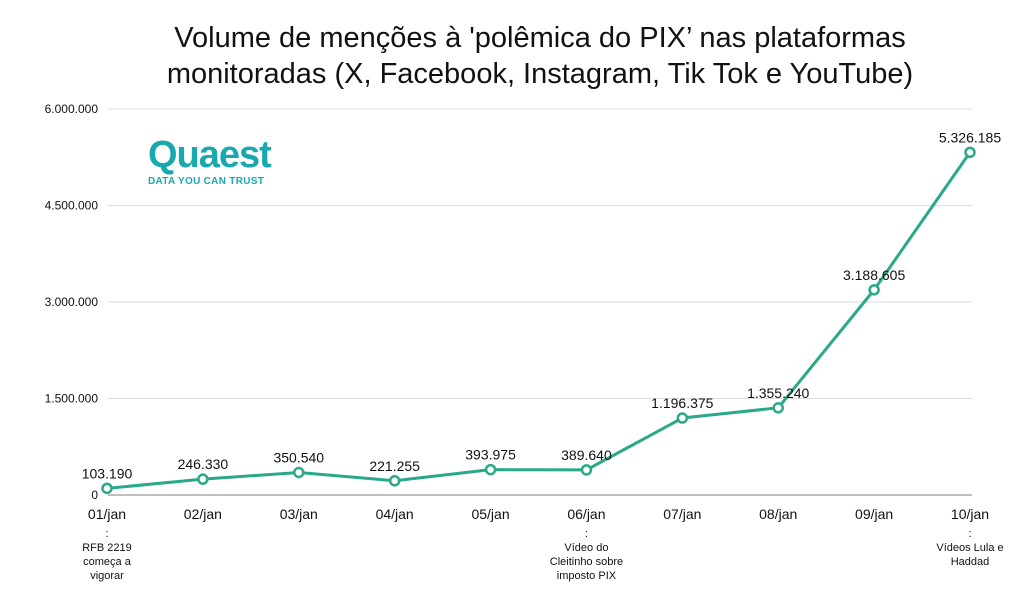  I want to click on x-annotation-line: Vídeos Lula e, so click(969, 548).